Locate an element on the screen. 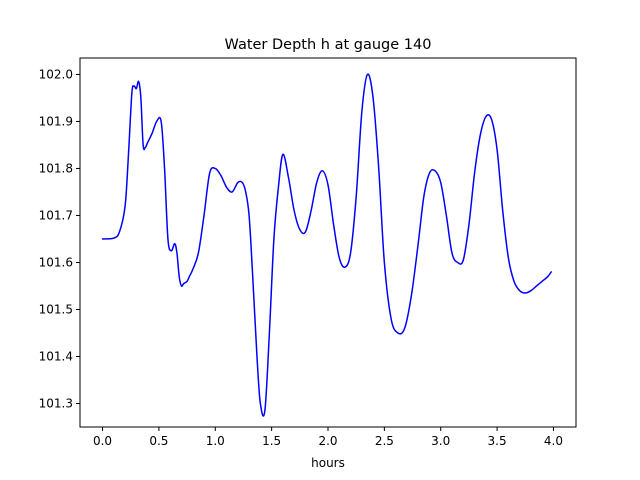 This screenshot has height=480, width=640. y-tick-label: 101.8 is located at coordinates (56, 168).